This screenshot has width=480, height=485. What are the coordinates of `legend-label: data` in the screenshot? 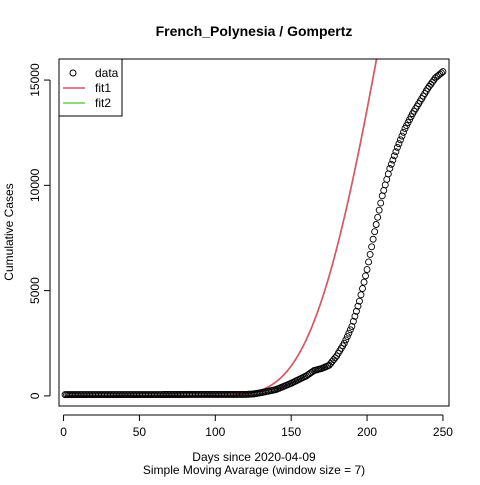 It's located at (107, 73).